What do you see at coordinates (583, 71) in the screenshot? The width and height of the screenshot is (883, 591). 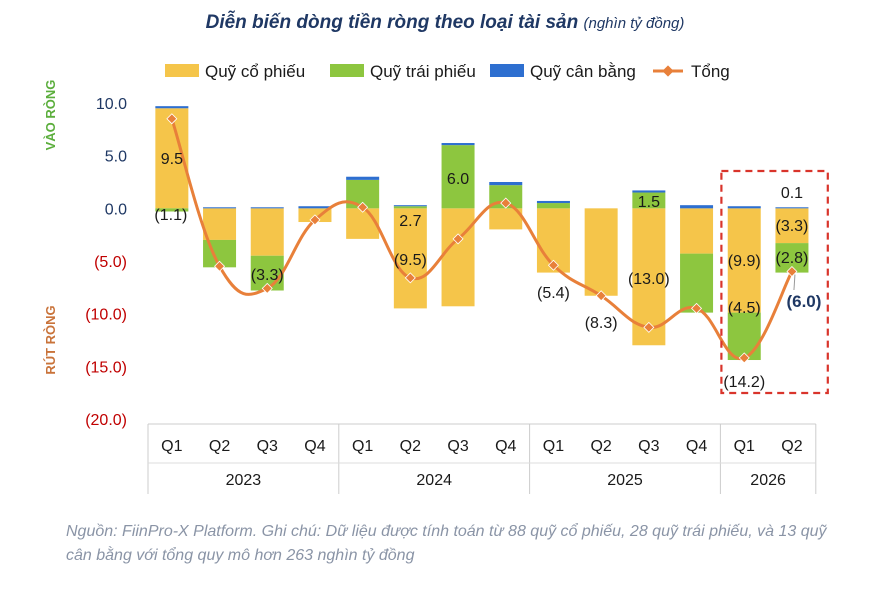 I see `legend-label: Quỹ cân bằng` at bounding box center [583, 71].